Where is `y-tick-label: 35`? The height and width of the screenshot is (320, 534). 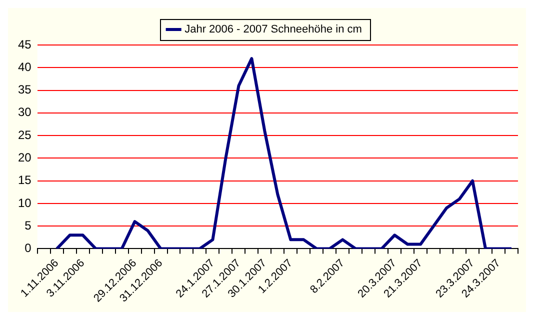 y-tick-label: 35 is located at coordinates (25, 89).